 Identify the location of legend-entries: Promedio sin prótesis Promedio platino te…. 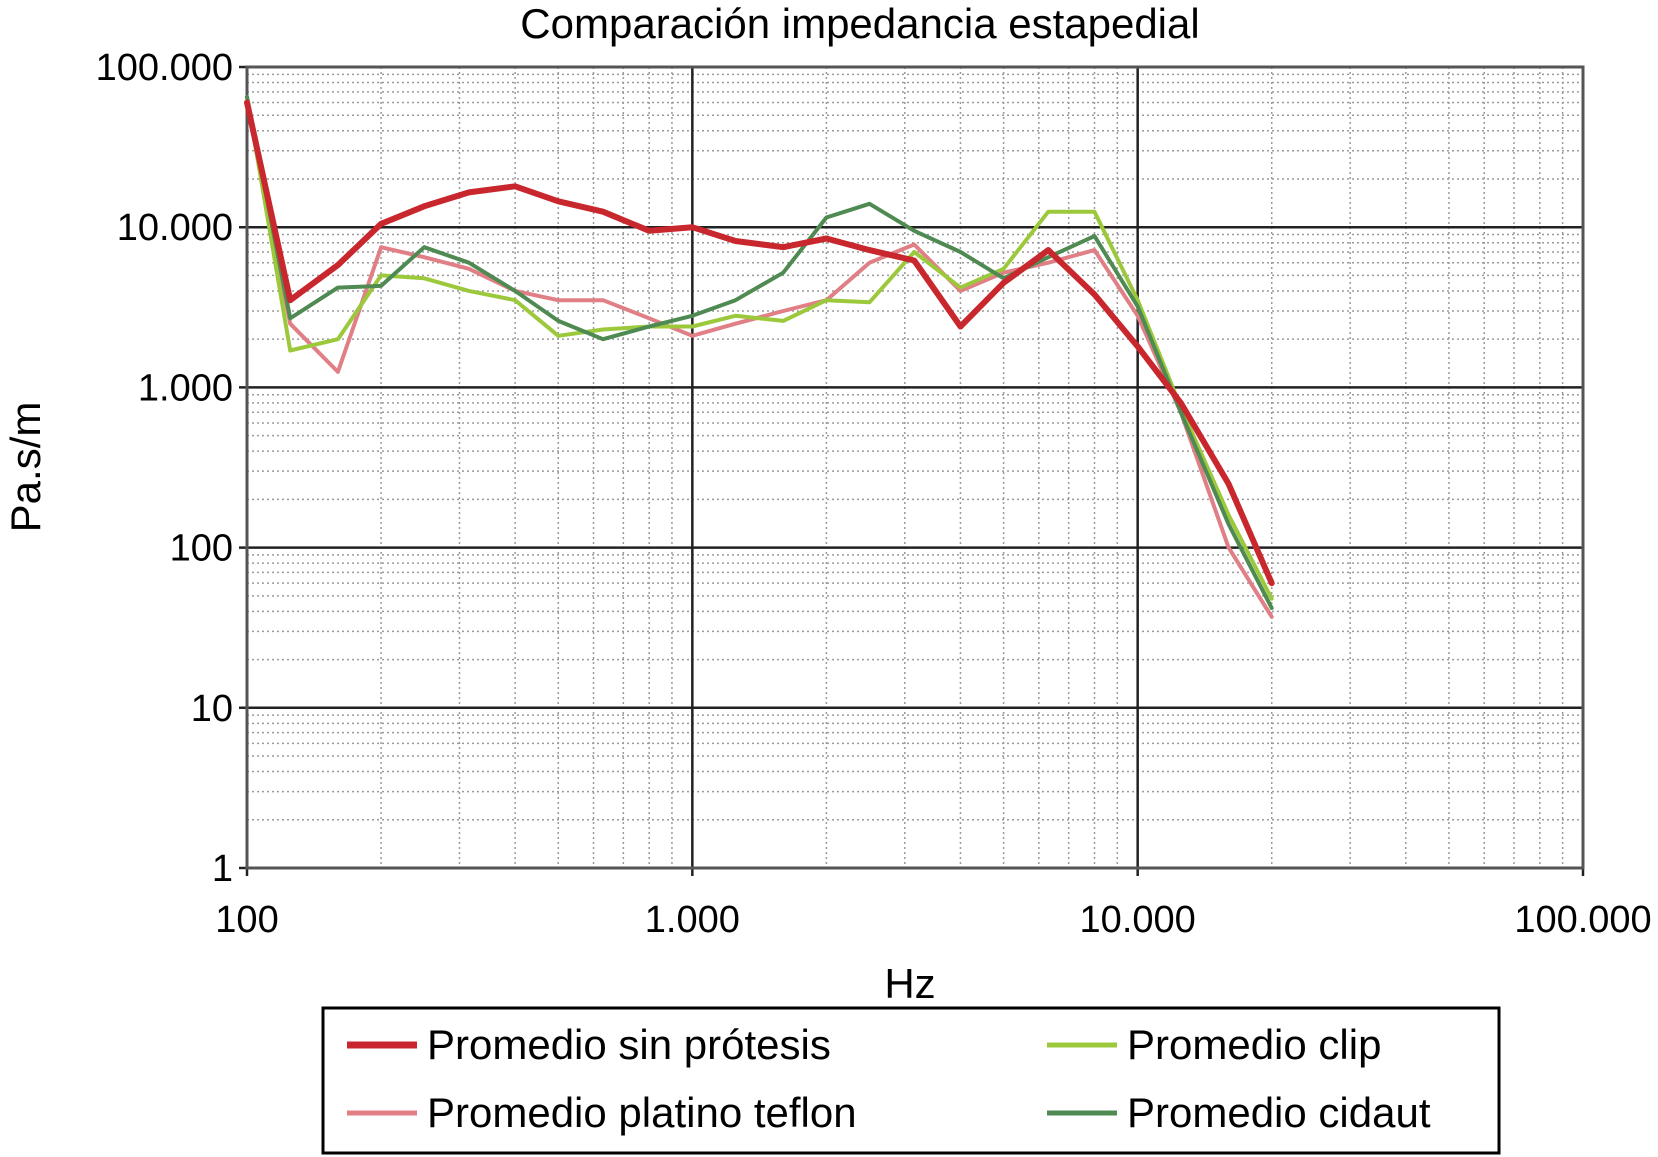
(889, 1078).